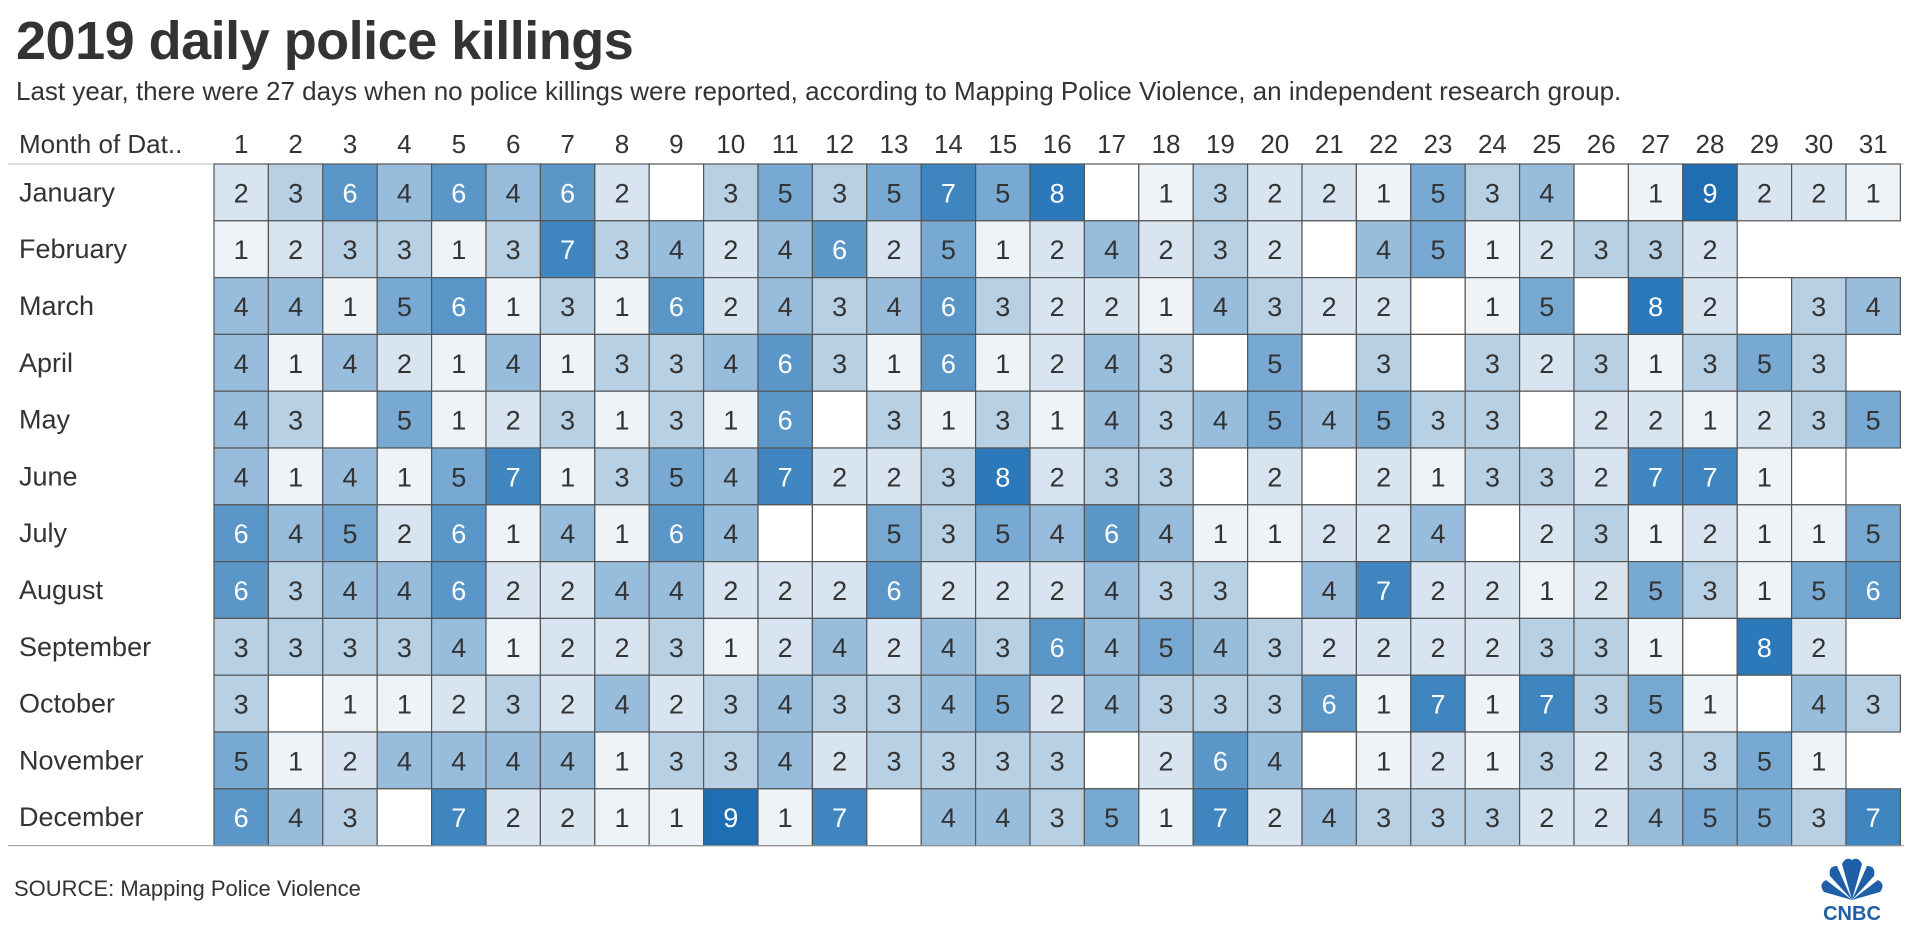 The image size is (1910, 929). What do you see at coordinates (67, 704) in the screenshot?
I see `month-label: October` at bounding box center [67, 704].